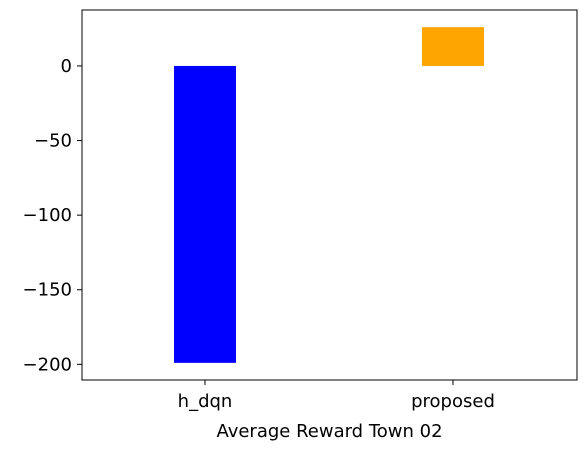 This screenshot has height=450, width=586. What do you see at coordinates (66, 66) in the screenshot?
I see `y-tick-label: 0` at bounding box center [66, 66].